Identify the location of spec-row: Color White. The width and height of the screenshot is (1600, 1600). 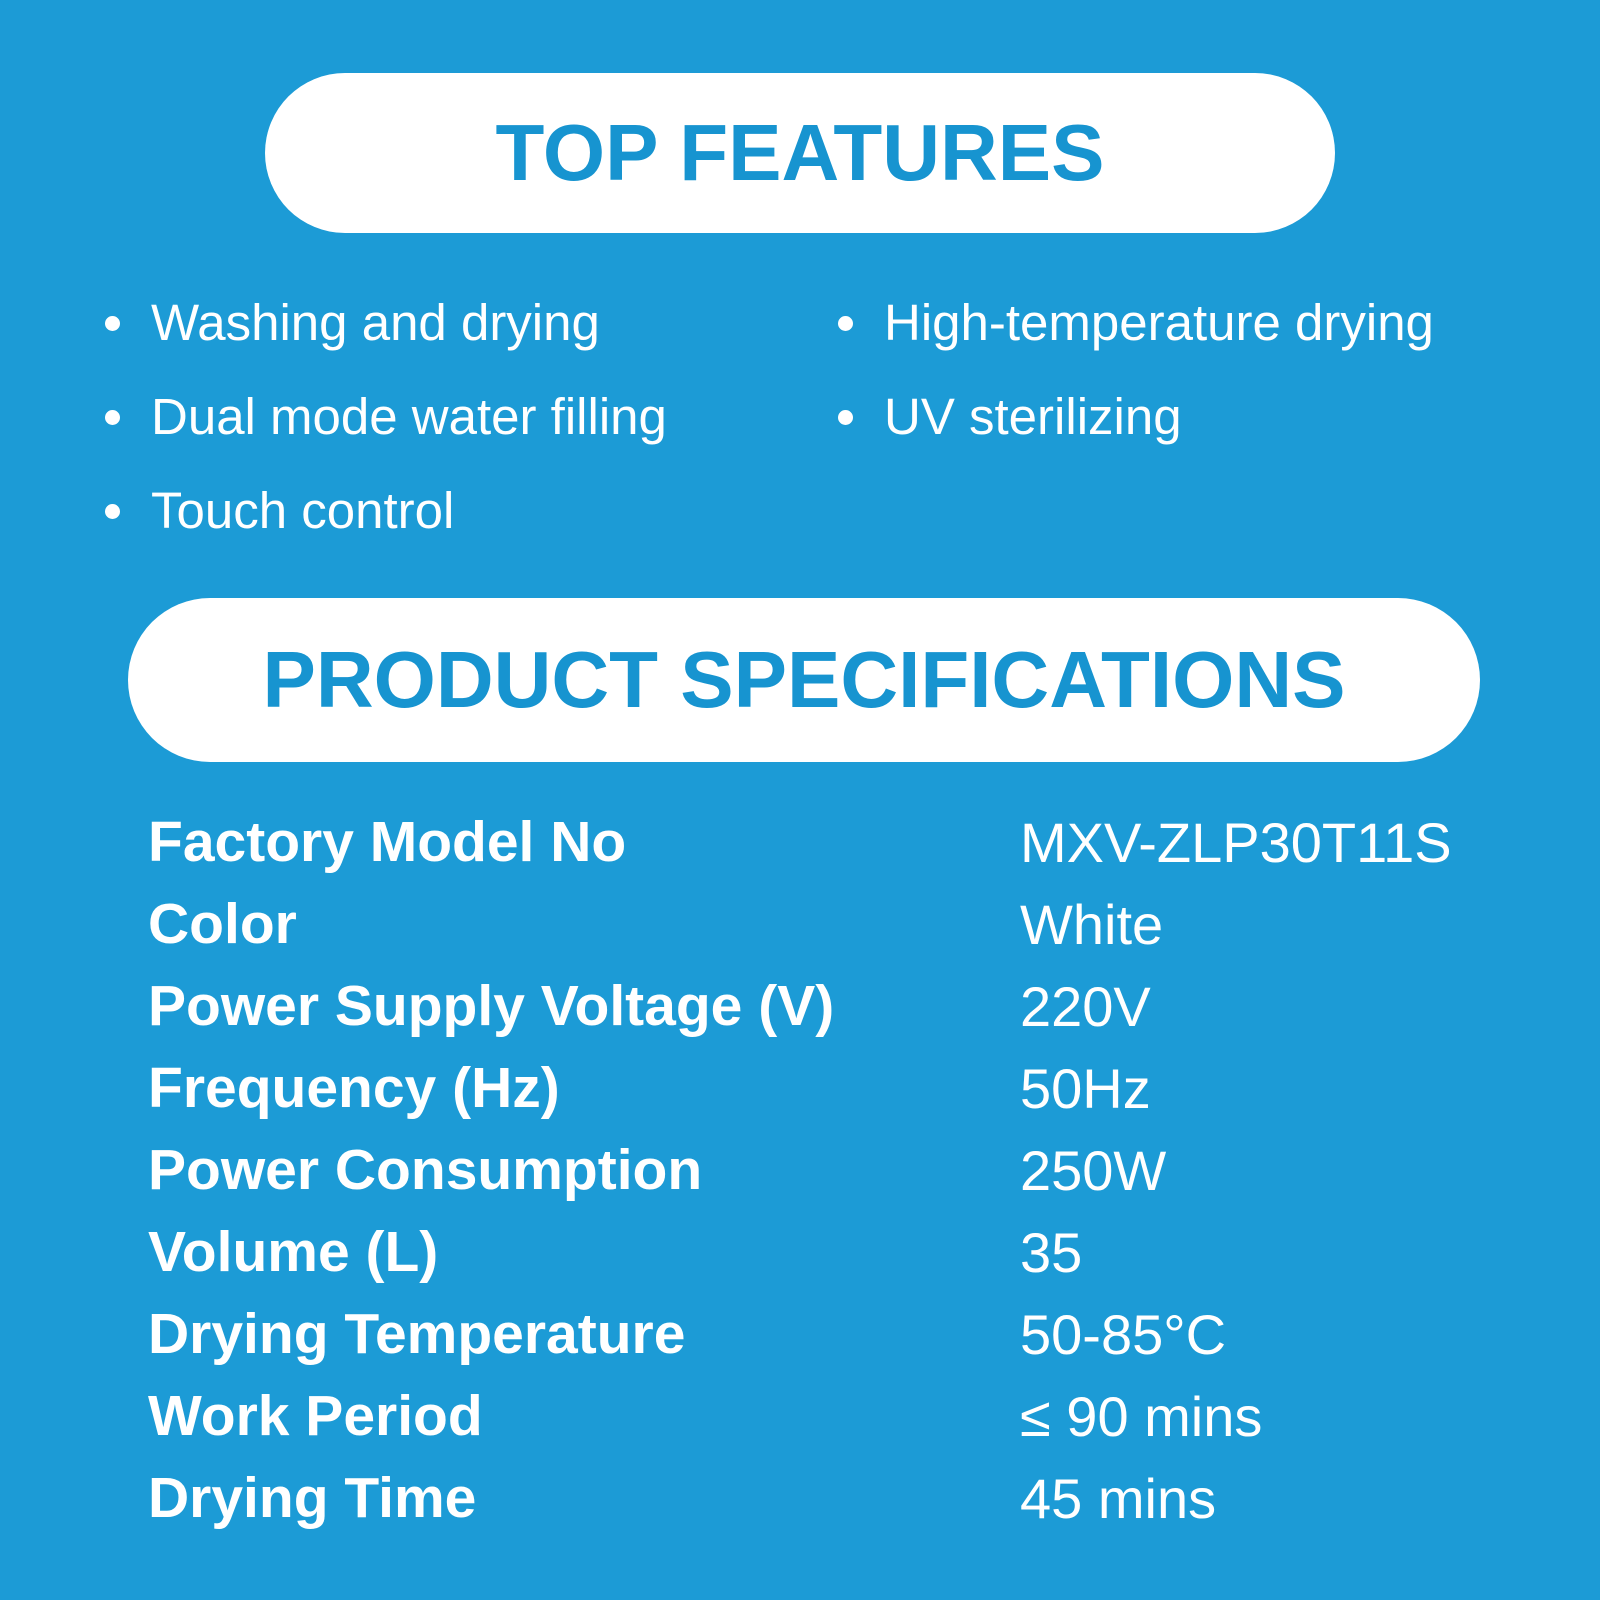
(844, 924).